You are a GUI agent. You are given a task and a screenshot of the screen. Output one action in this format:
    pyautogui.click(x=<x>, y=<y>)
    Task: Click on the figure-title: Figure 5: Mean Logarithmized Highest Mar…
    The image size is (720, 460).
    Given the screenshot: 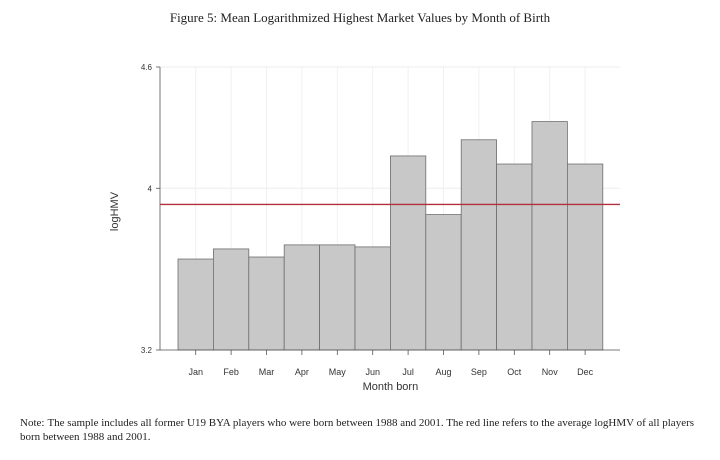 What is the action you would take?
    pyautogui.click(x=360, y=17)
    